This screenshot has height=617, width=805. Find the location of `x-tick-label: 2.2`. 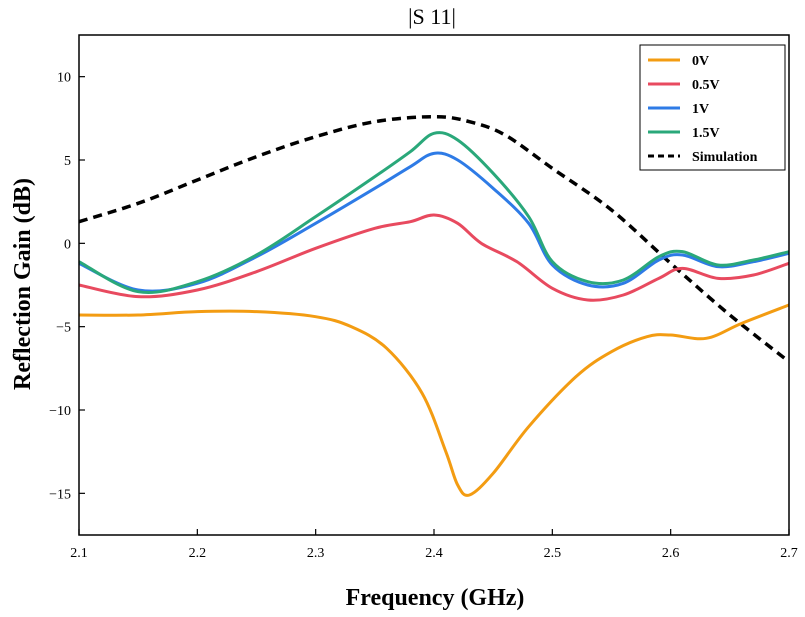

x-tick-label: 2.2 is located at coordinates (198, 553).